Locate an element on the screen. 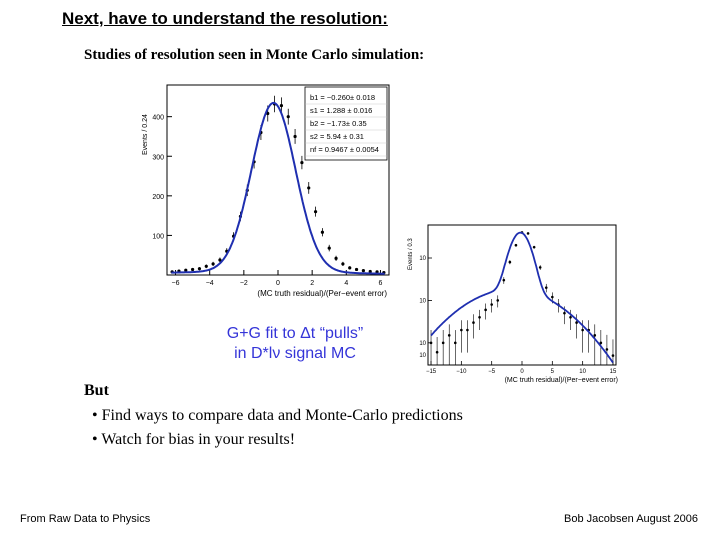  chart1-stats-box is located at coordinates (346, 123).